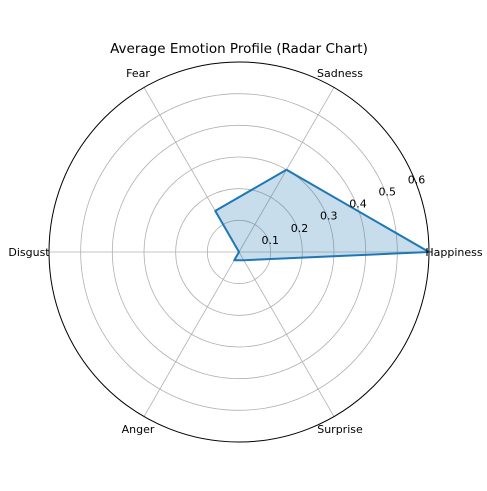 The image size is (487, 491). What do you see at coordinates (239, 49) in the screenshot?
I see `chart-title: Average Emotion Profile (Radar Chart)` at bounding box center [239, 49].